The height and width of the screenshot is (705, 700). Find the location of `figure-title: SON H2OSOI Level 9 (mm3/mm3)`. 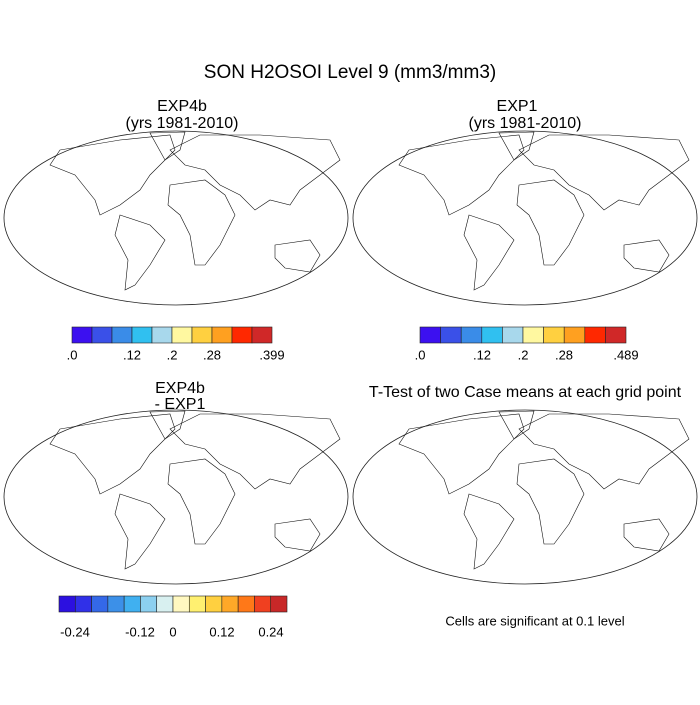

figure-title: SON H2OSOI Level 9 (mm3/mm3) is located at coordinates (350, 72).